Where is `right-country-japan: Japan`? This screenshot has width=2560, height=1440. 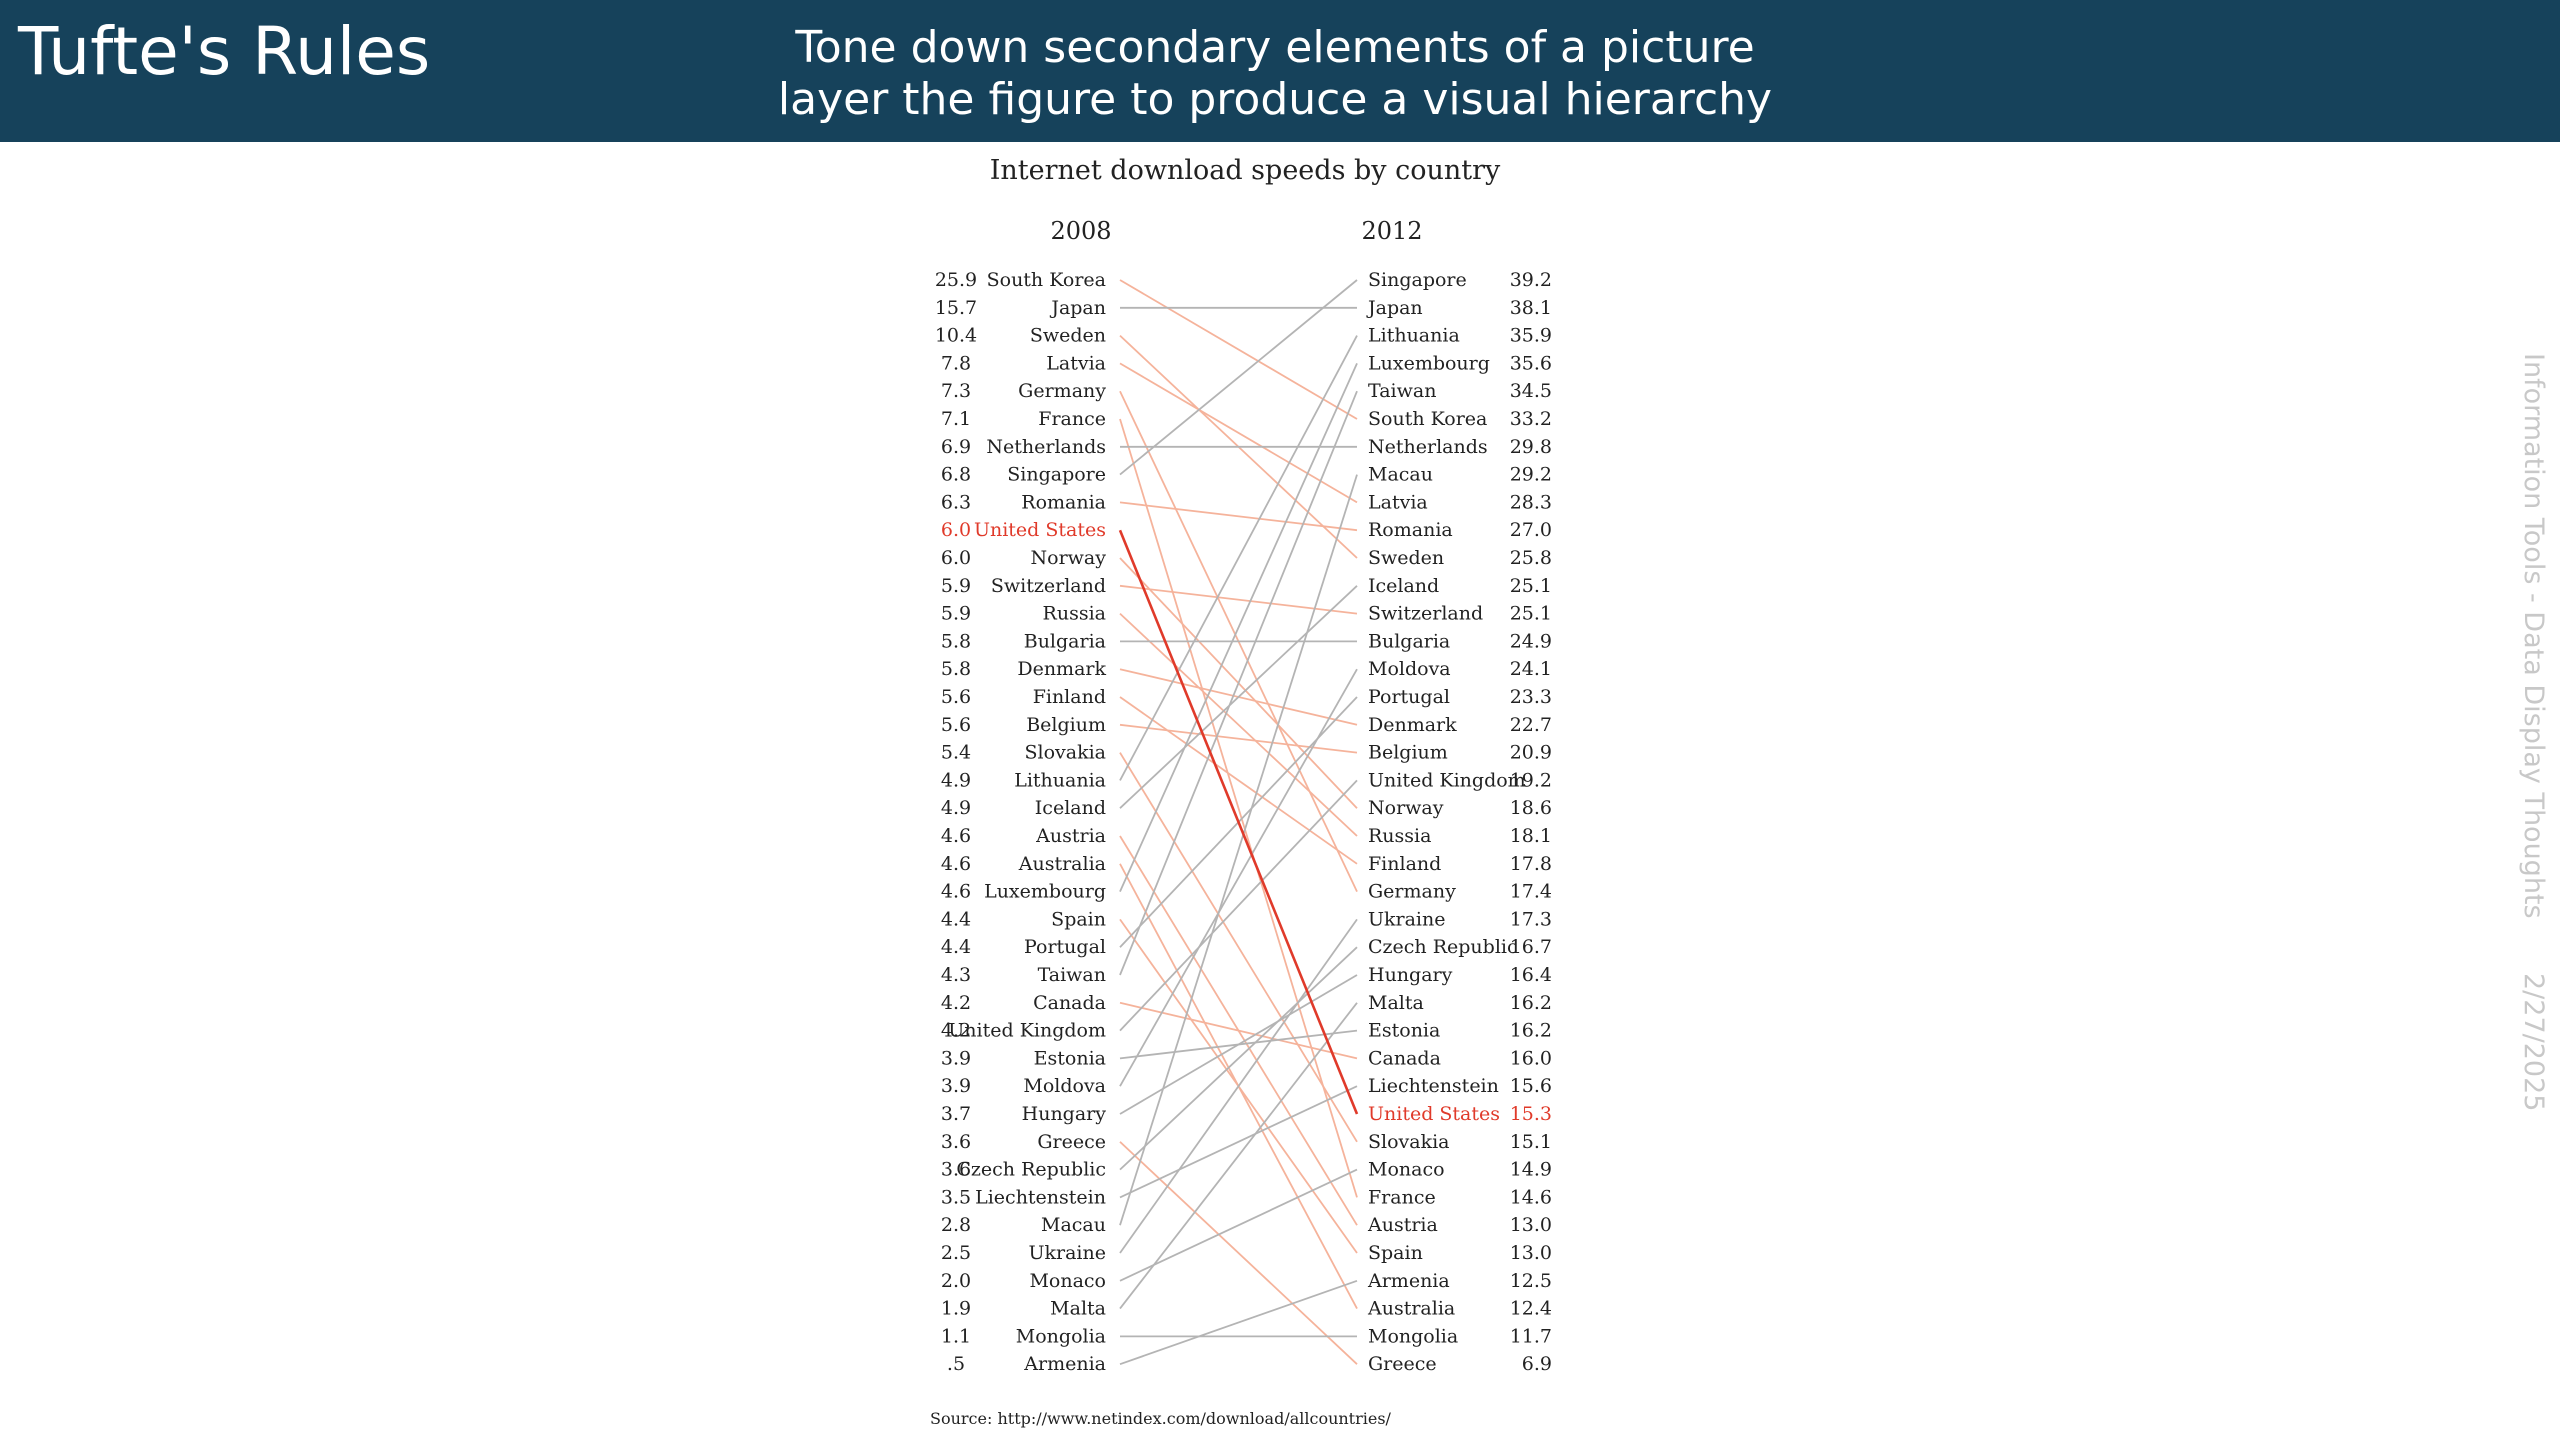
right-country-japan: Japan is located at coordinates (1394, 308).